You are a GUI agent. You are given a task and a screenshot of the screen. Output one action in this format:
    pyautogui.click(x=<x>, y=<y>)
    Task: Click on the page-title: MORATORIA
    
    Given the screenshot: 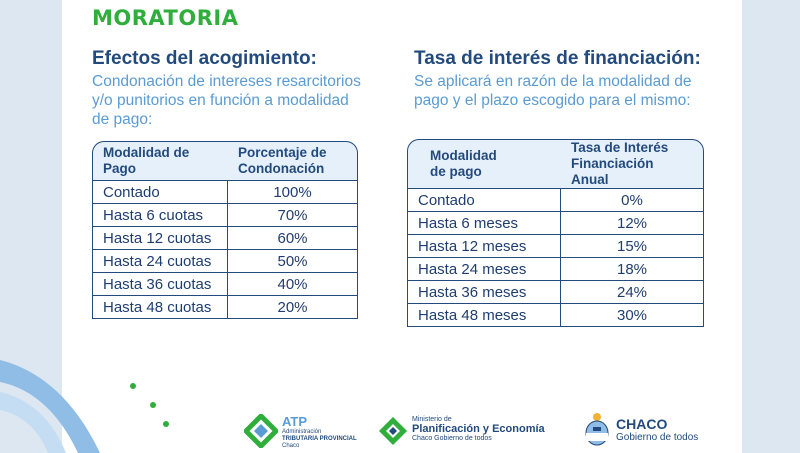 What is the action you would take?
    pyautogui.click(x=165, y=18)
    